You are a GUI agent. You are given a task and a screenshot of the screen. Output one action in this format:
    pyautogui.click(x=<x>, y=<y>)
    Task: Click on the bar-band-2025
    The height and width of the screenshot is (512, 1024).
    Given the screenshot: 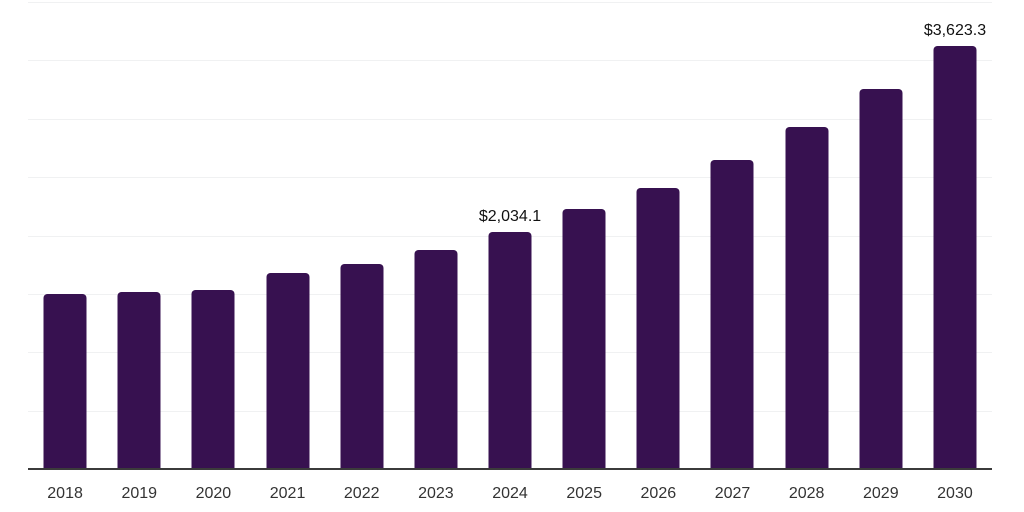 What is the action you would take?
    pyautogui.click(x=584, y=235)
    